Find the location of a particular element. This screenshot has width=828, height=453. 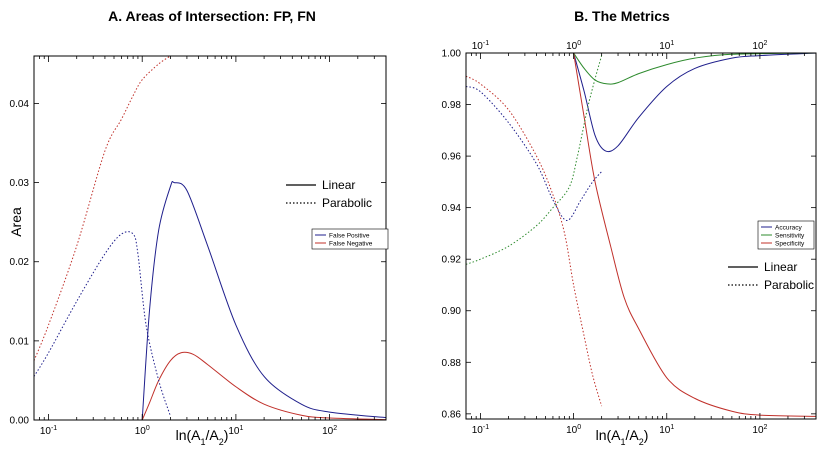

panel-a-style-legend: Linear Parabolic is located at coordinates (329, 194).